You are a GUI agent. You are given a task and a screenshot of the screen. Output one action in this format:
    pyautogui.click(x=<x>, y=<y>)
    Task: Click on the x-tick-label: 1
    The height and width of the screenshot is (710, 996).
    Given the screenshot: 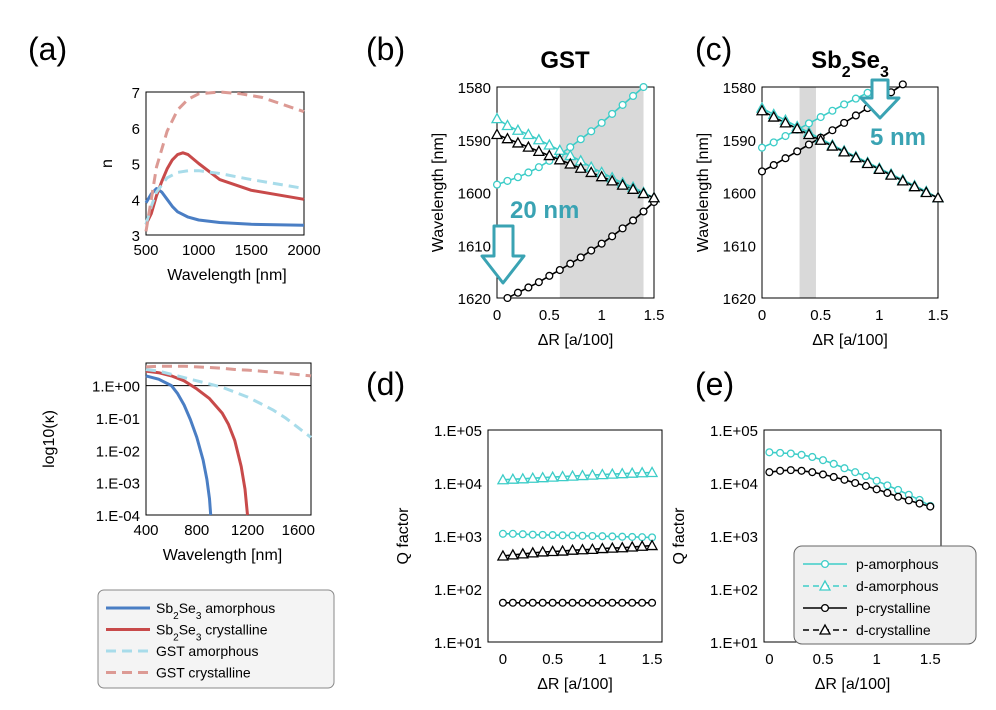 What is the action you would take?
    pyautogui.click(x=879, y=315)
    